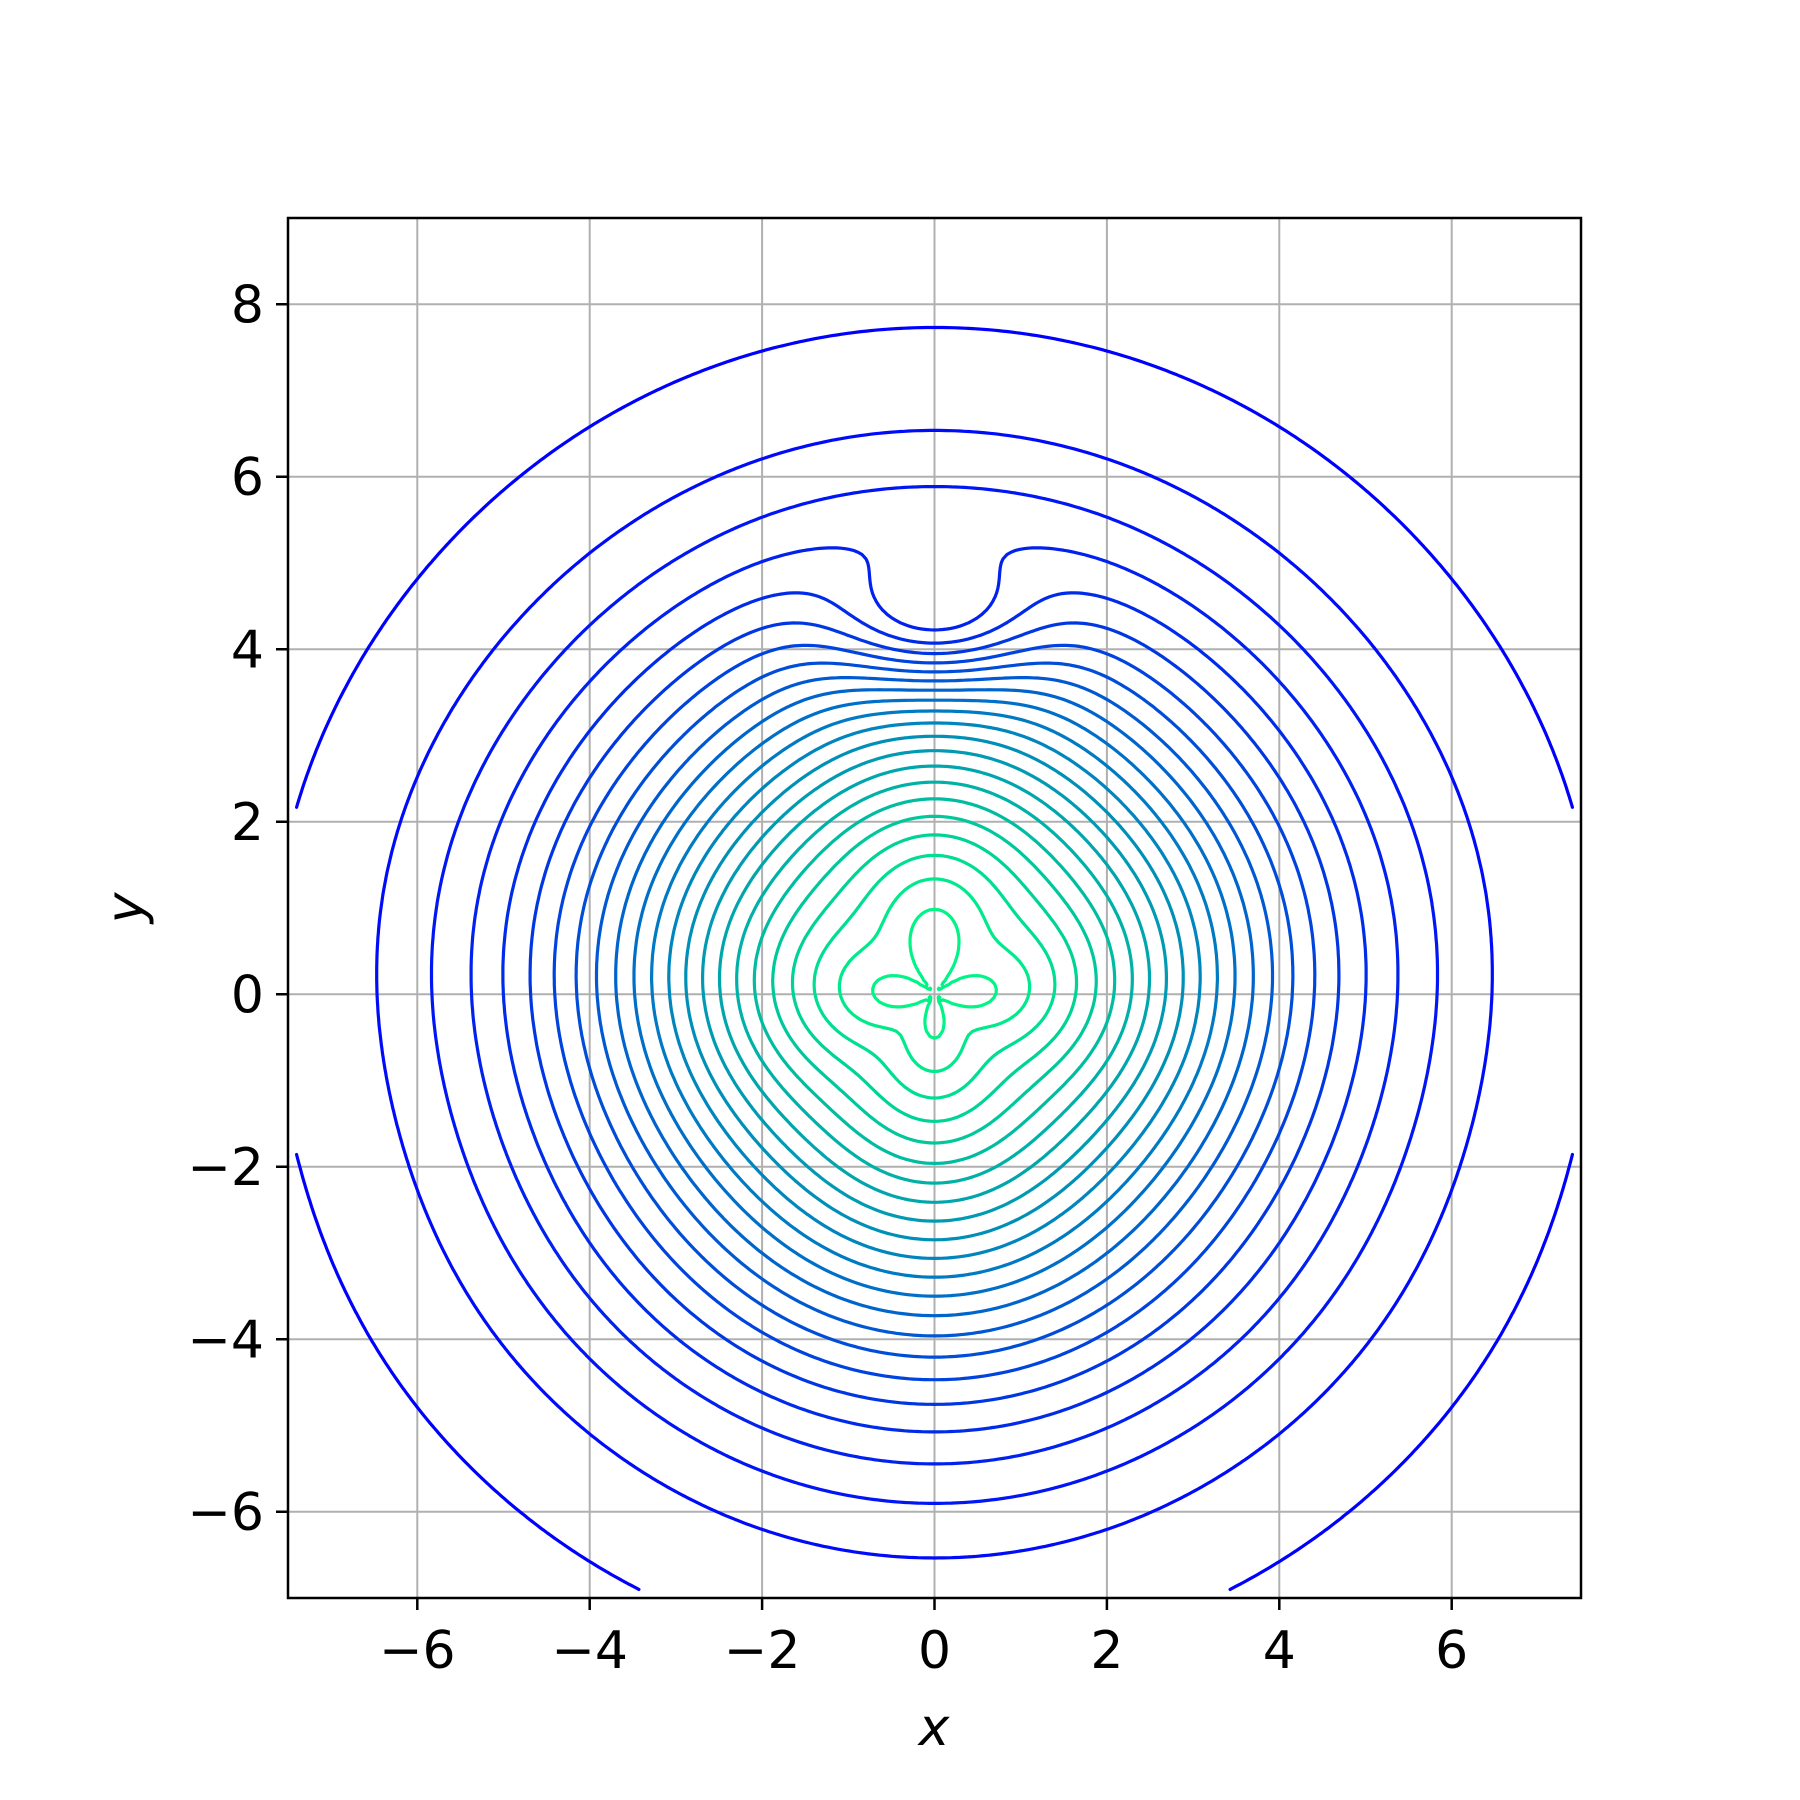  I want to click on y-tick-label: 0, so click(247, 995).